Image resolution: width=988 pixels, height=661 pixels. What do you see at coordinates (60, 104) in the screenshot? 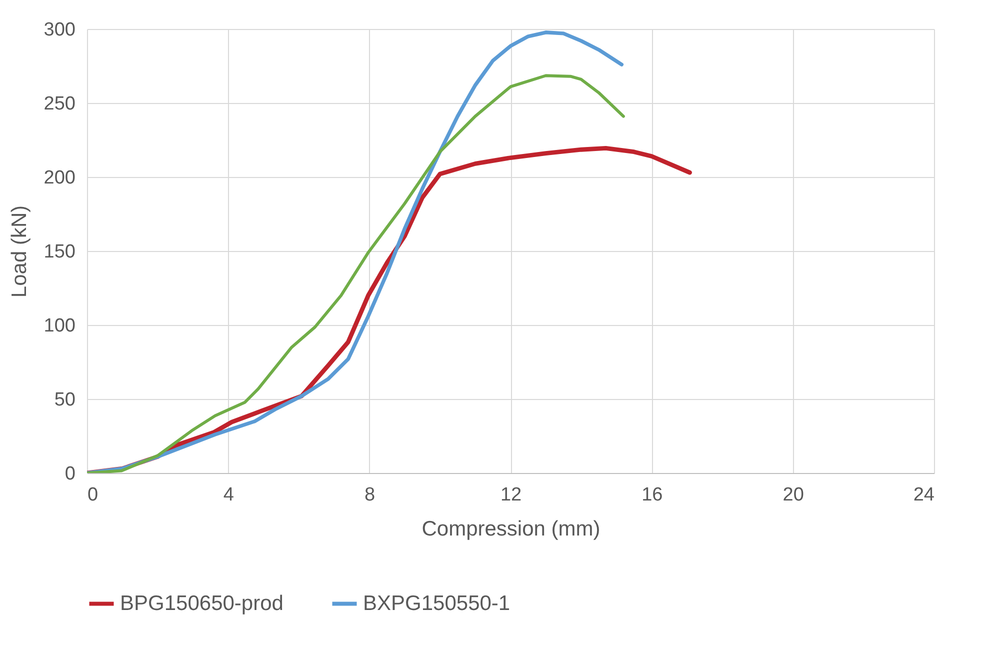
I see `y-tick-label: 250` at bounding box center [60, 104].